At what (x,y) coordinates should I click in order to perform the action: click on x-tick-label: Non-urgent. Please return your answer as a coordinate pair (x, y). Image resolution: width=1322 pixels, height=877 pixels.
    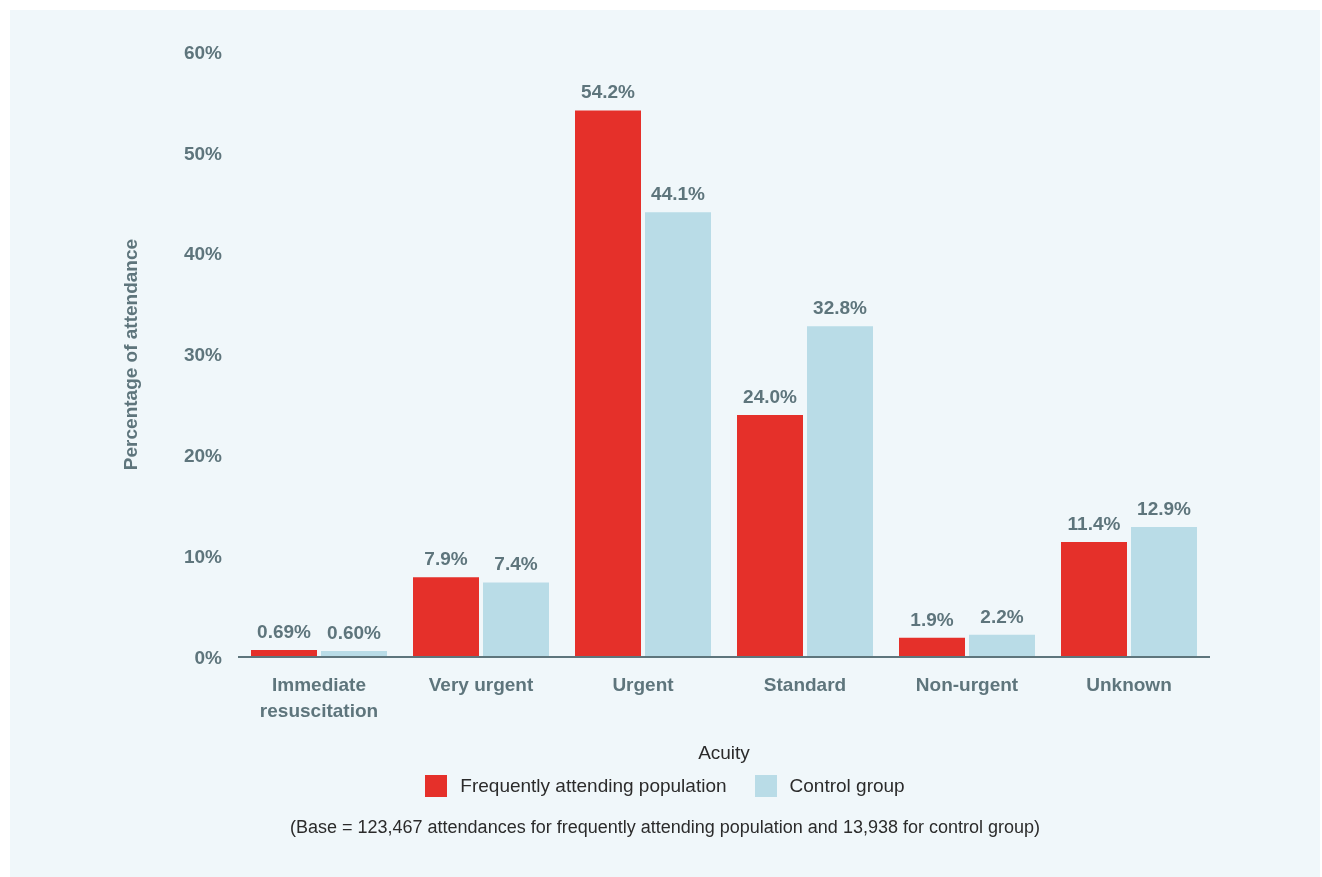
    Looking at the image, I should click on (967, 684).